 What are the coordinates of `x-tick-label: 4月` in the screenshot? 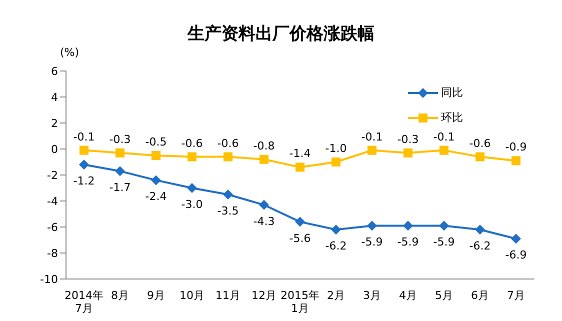 It's located at (408, 295).